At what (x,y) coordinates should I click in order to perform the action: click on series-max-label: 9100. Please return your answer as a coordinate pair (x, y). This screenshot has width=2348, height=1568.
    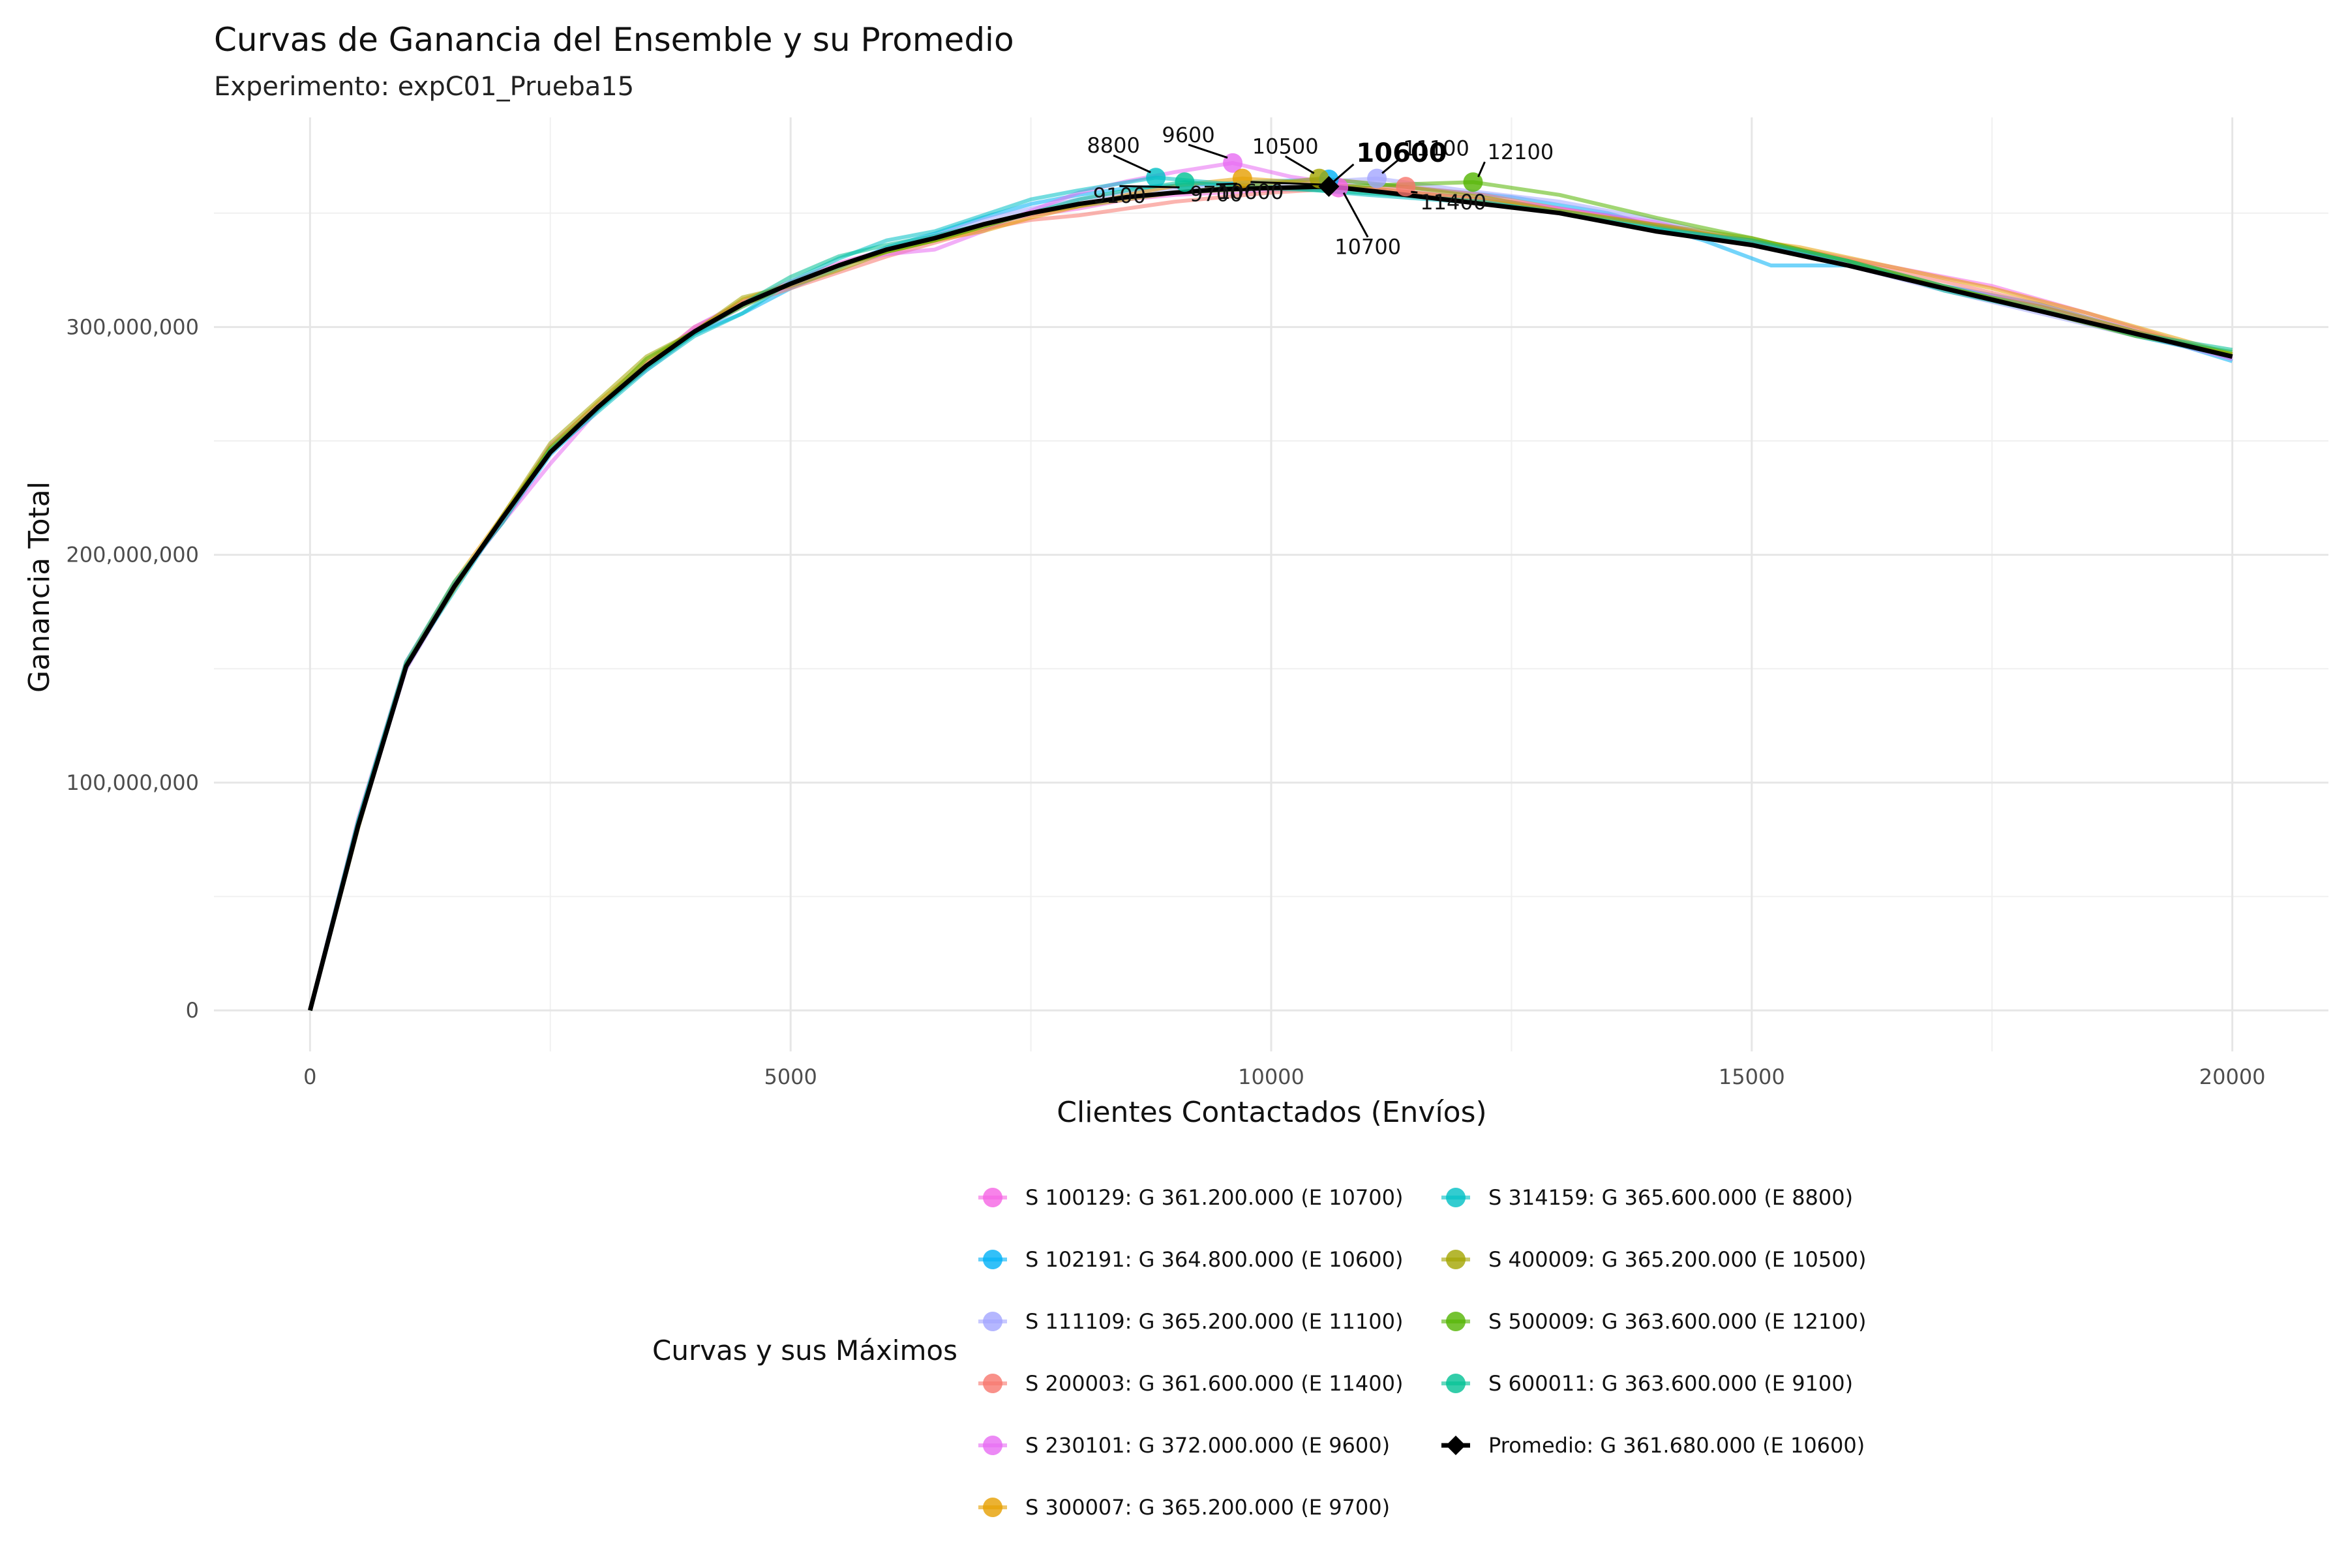
    Looking at the image, I should click on (1120, 195).